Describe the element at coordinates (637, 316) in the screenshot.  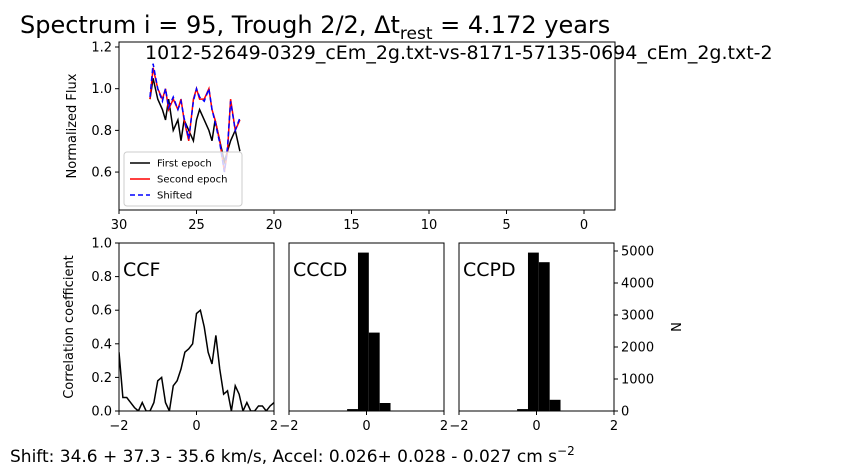
I see `y-tick-label: 3000` at that location.